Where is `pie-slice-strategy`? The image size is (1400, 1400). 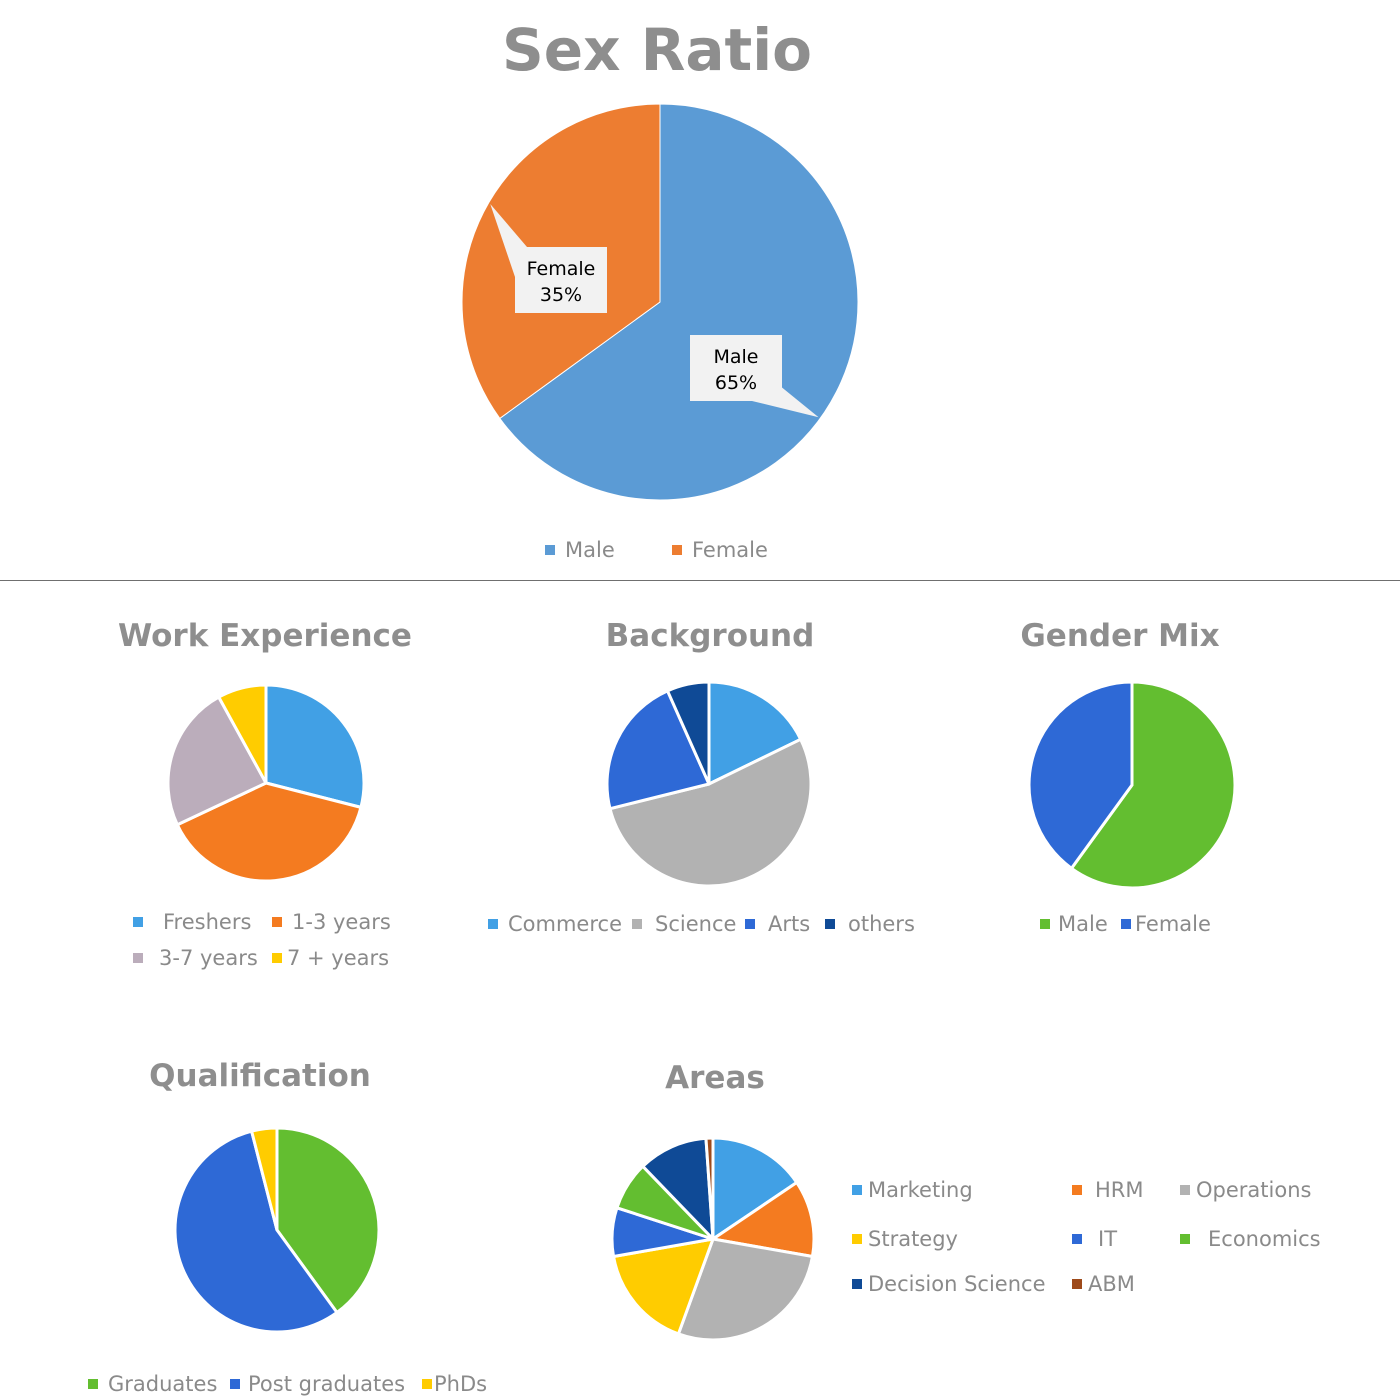
pie-slice-strategy is located at coordinates (663, 1286).